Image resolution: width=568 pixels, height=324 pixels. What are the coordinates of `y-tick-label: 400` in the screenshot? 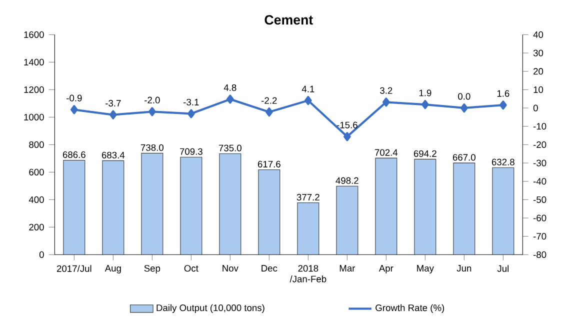 It's located at (36, 199).